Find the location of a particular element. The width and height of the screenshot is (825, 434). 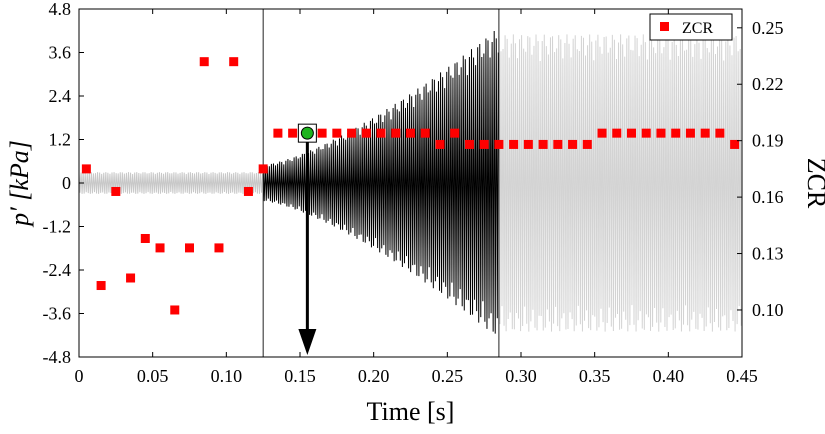

y-right-tick-label: 0.16 is located at coordinates (768, 197).